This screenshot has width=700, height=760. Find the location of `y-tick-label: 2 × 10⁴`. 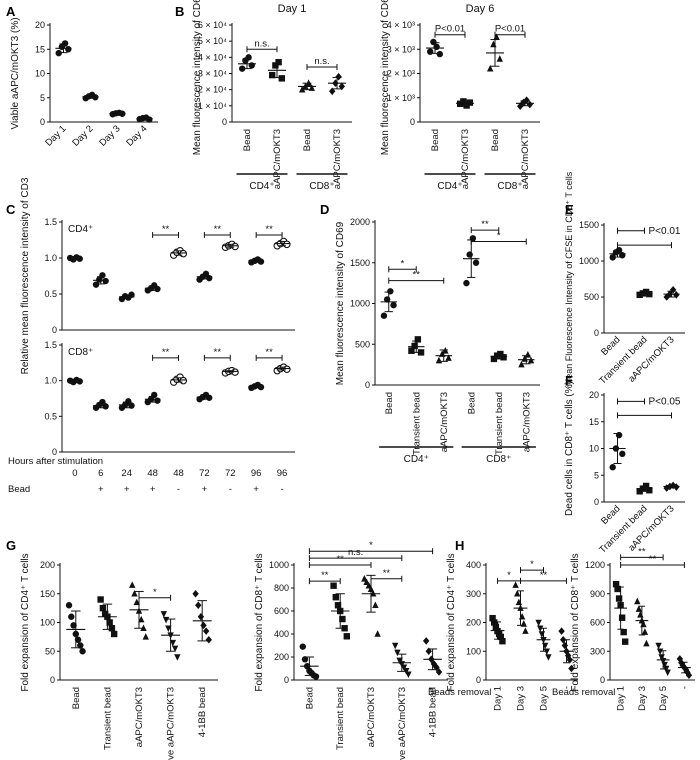

y-tick-label: 2 × 10⁴ is located at coordinates (212, 90).